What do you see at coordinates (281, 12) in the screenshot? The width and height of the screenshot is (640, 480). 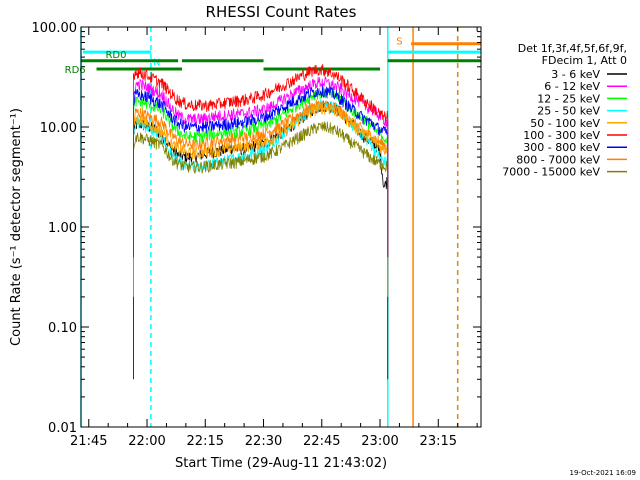 I see `chart-title: RHESSI Count Rates` at bounding box center [281, 12].